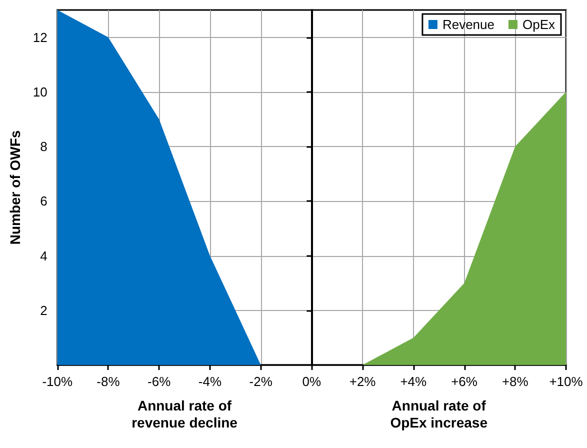 This screenshot has height=448, width=587. What do you see at coordinates (185, 414) in the screenshot?
I see `text: Annual rate of revenue decline` at bounding box center [185, 414].